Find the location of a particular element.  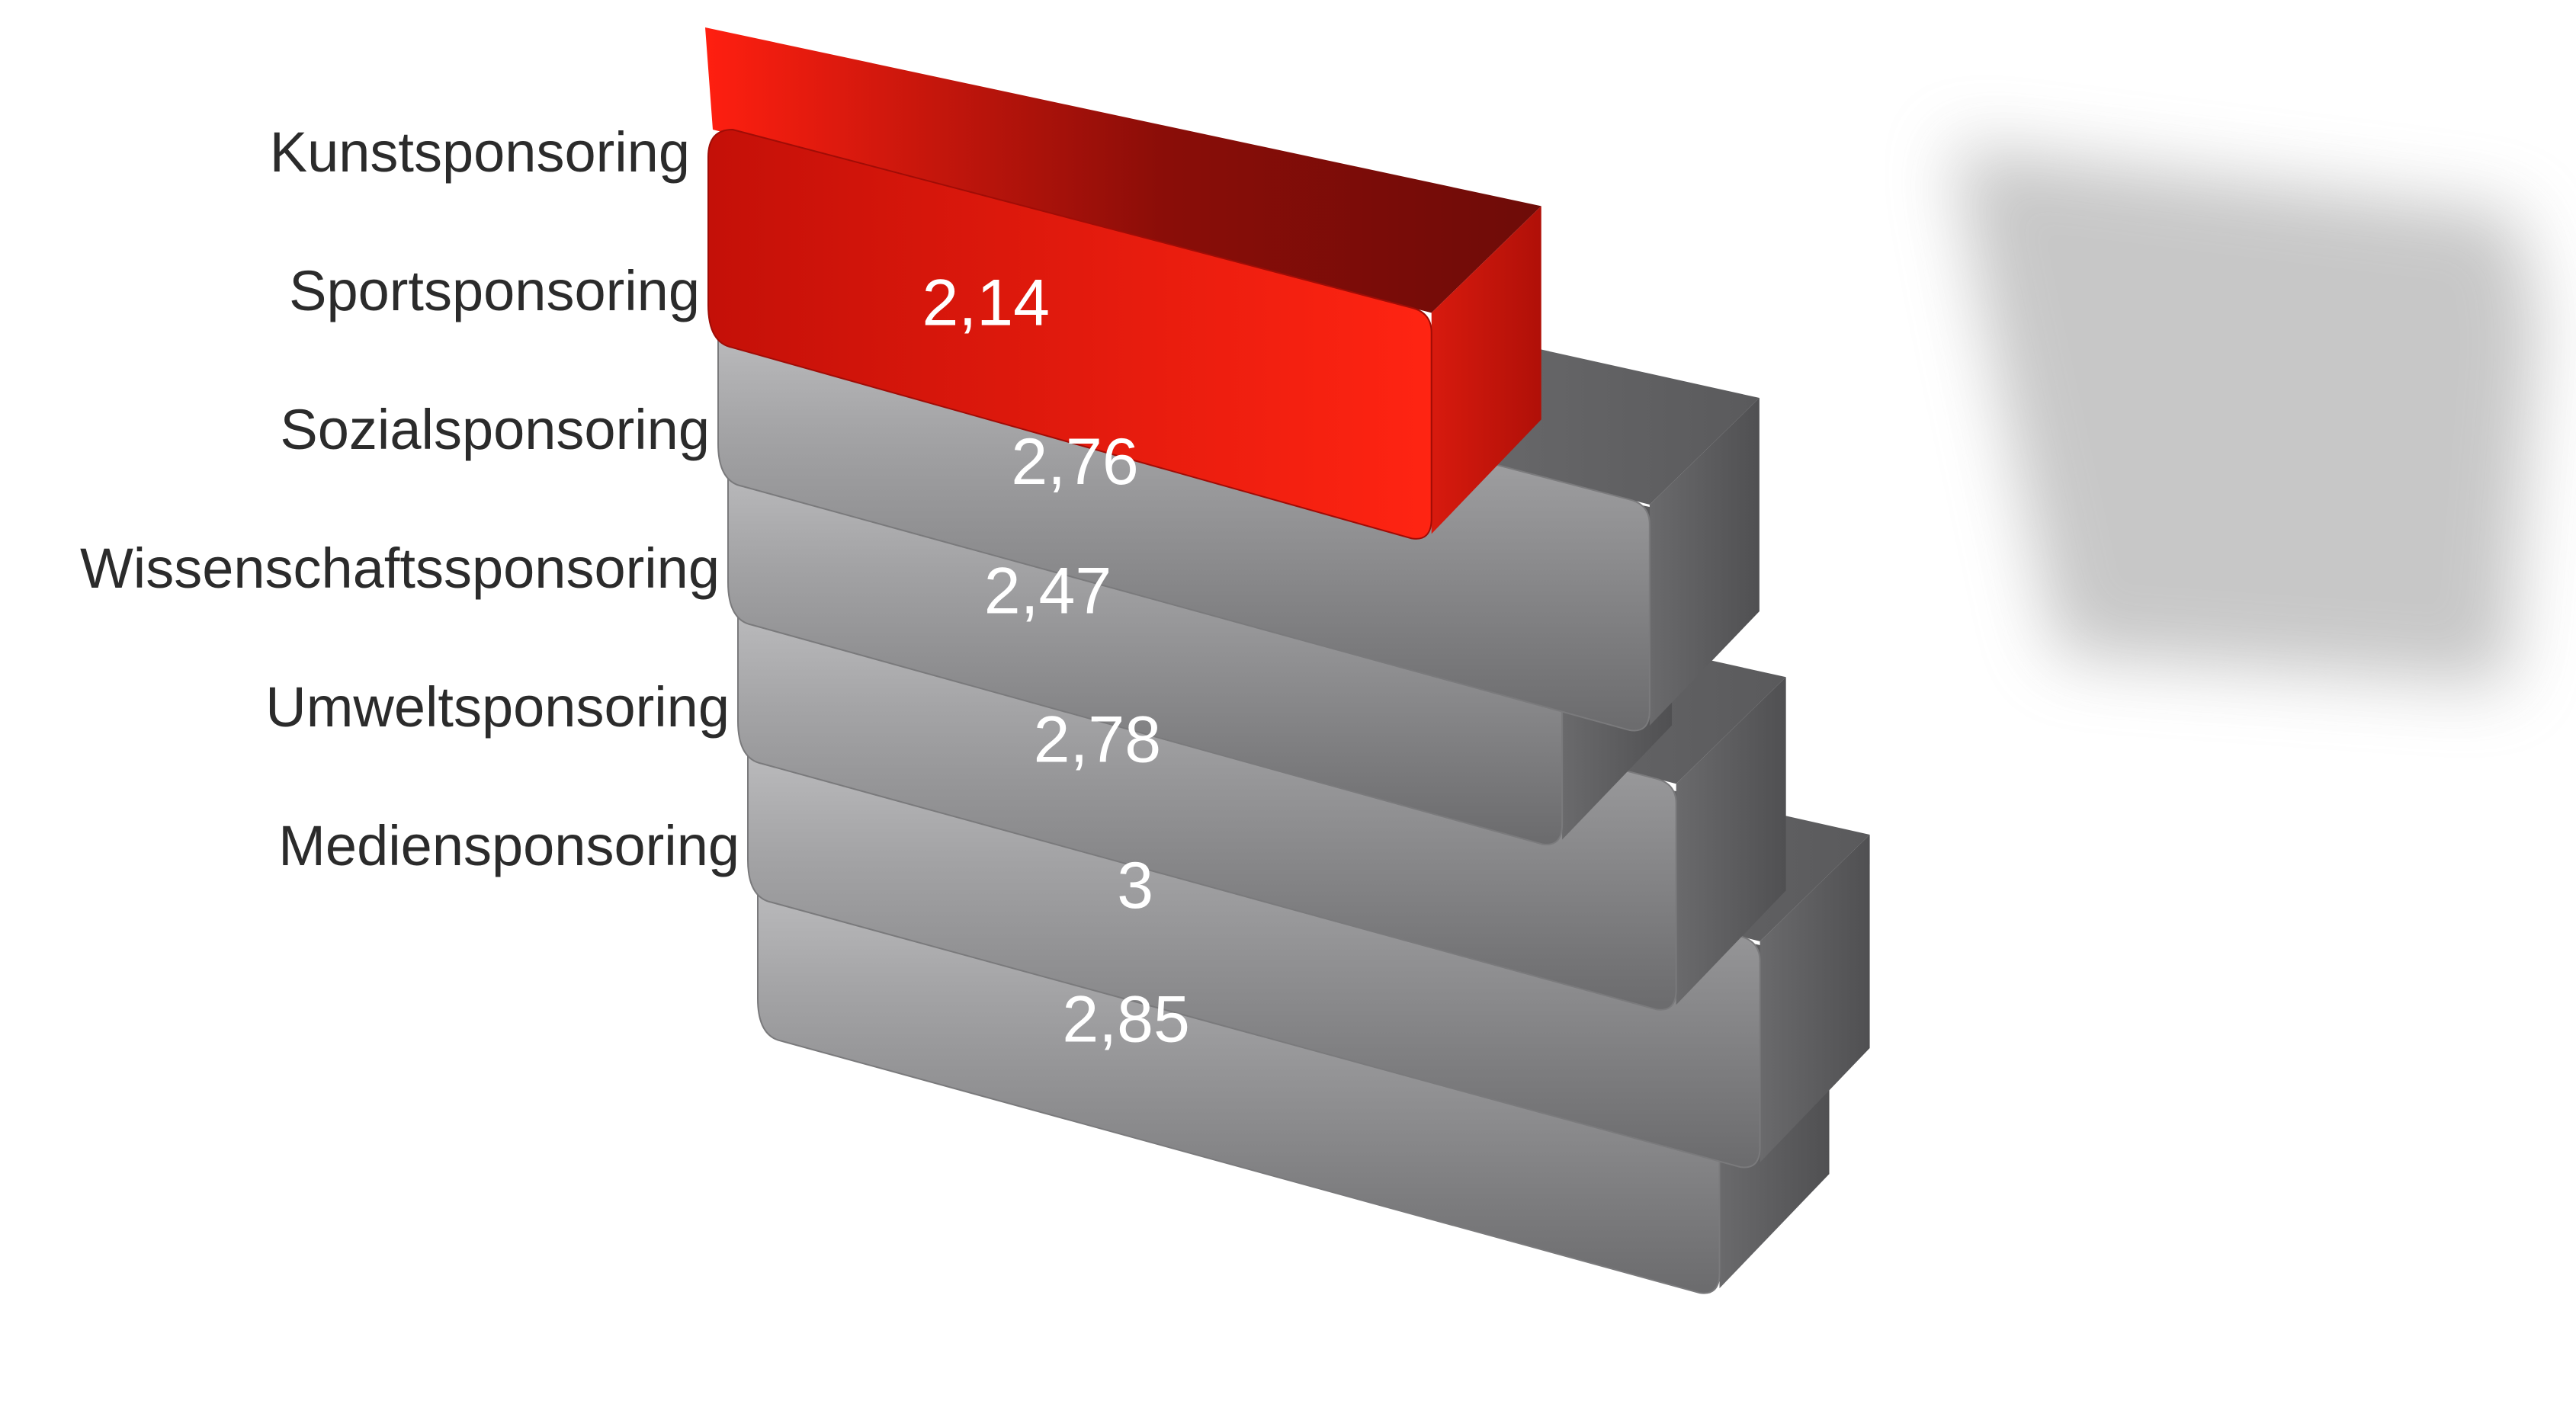

value-label-mediensponsoring: 2,85 is located at coordinates (1125, 1020).